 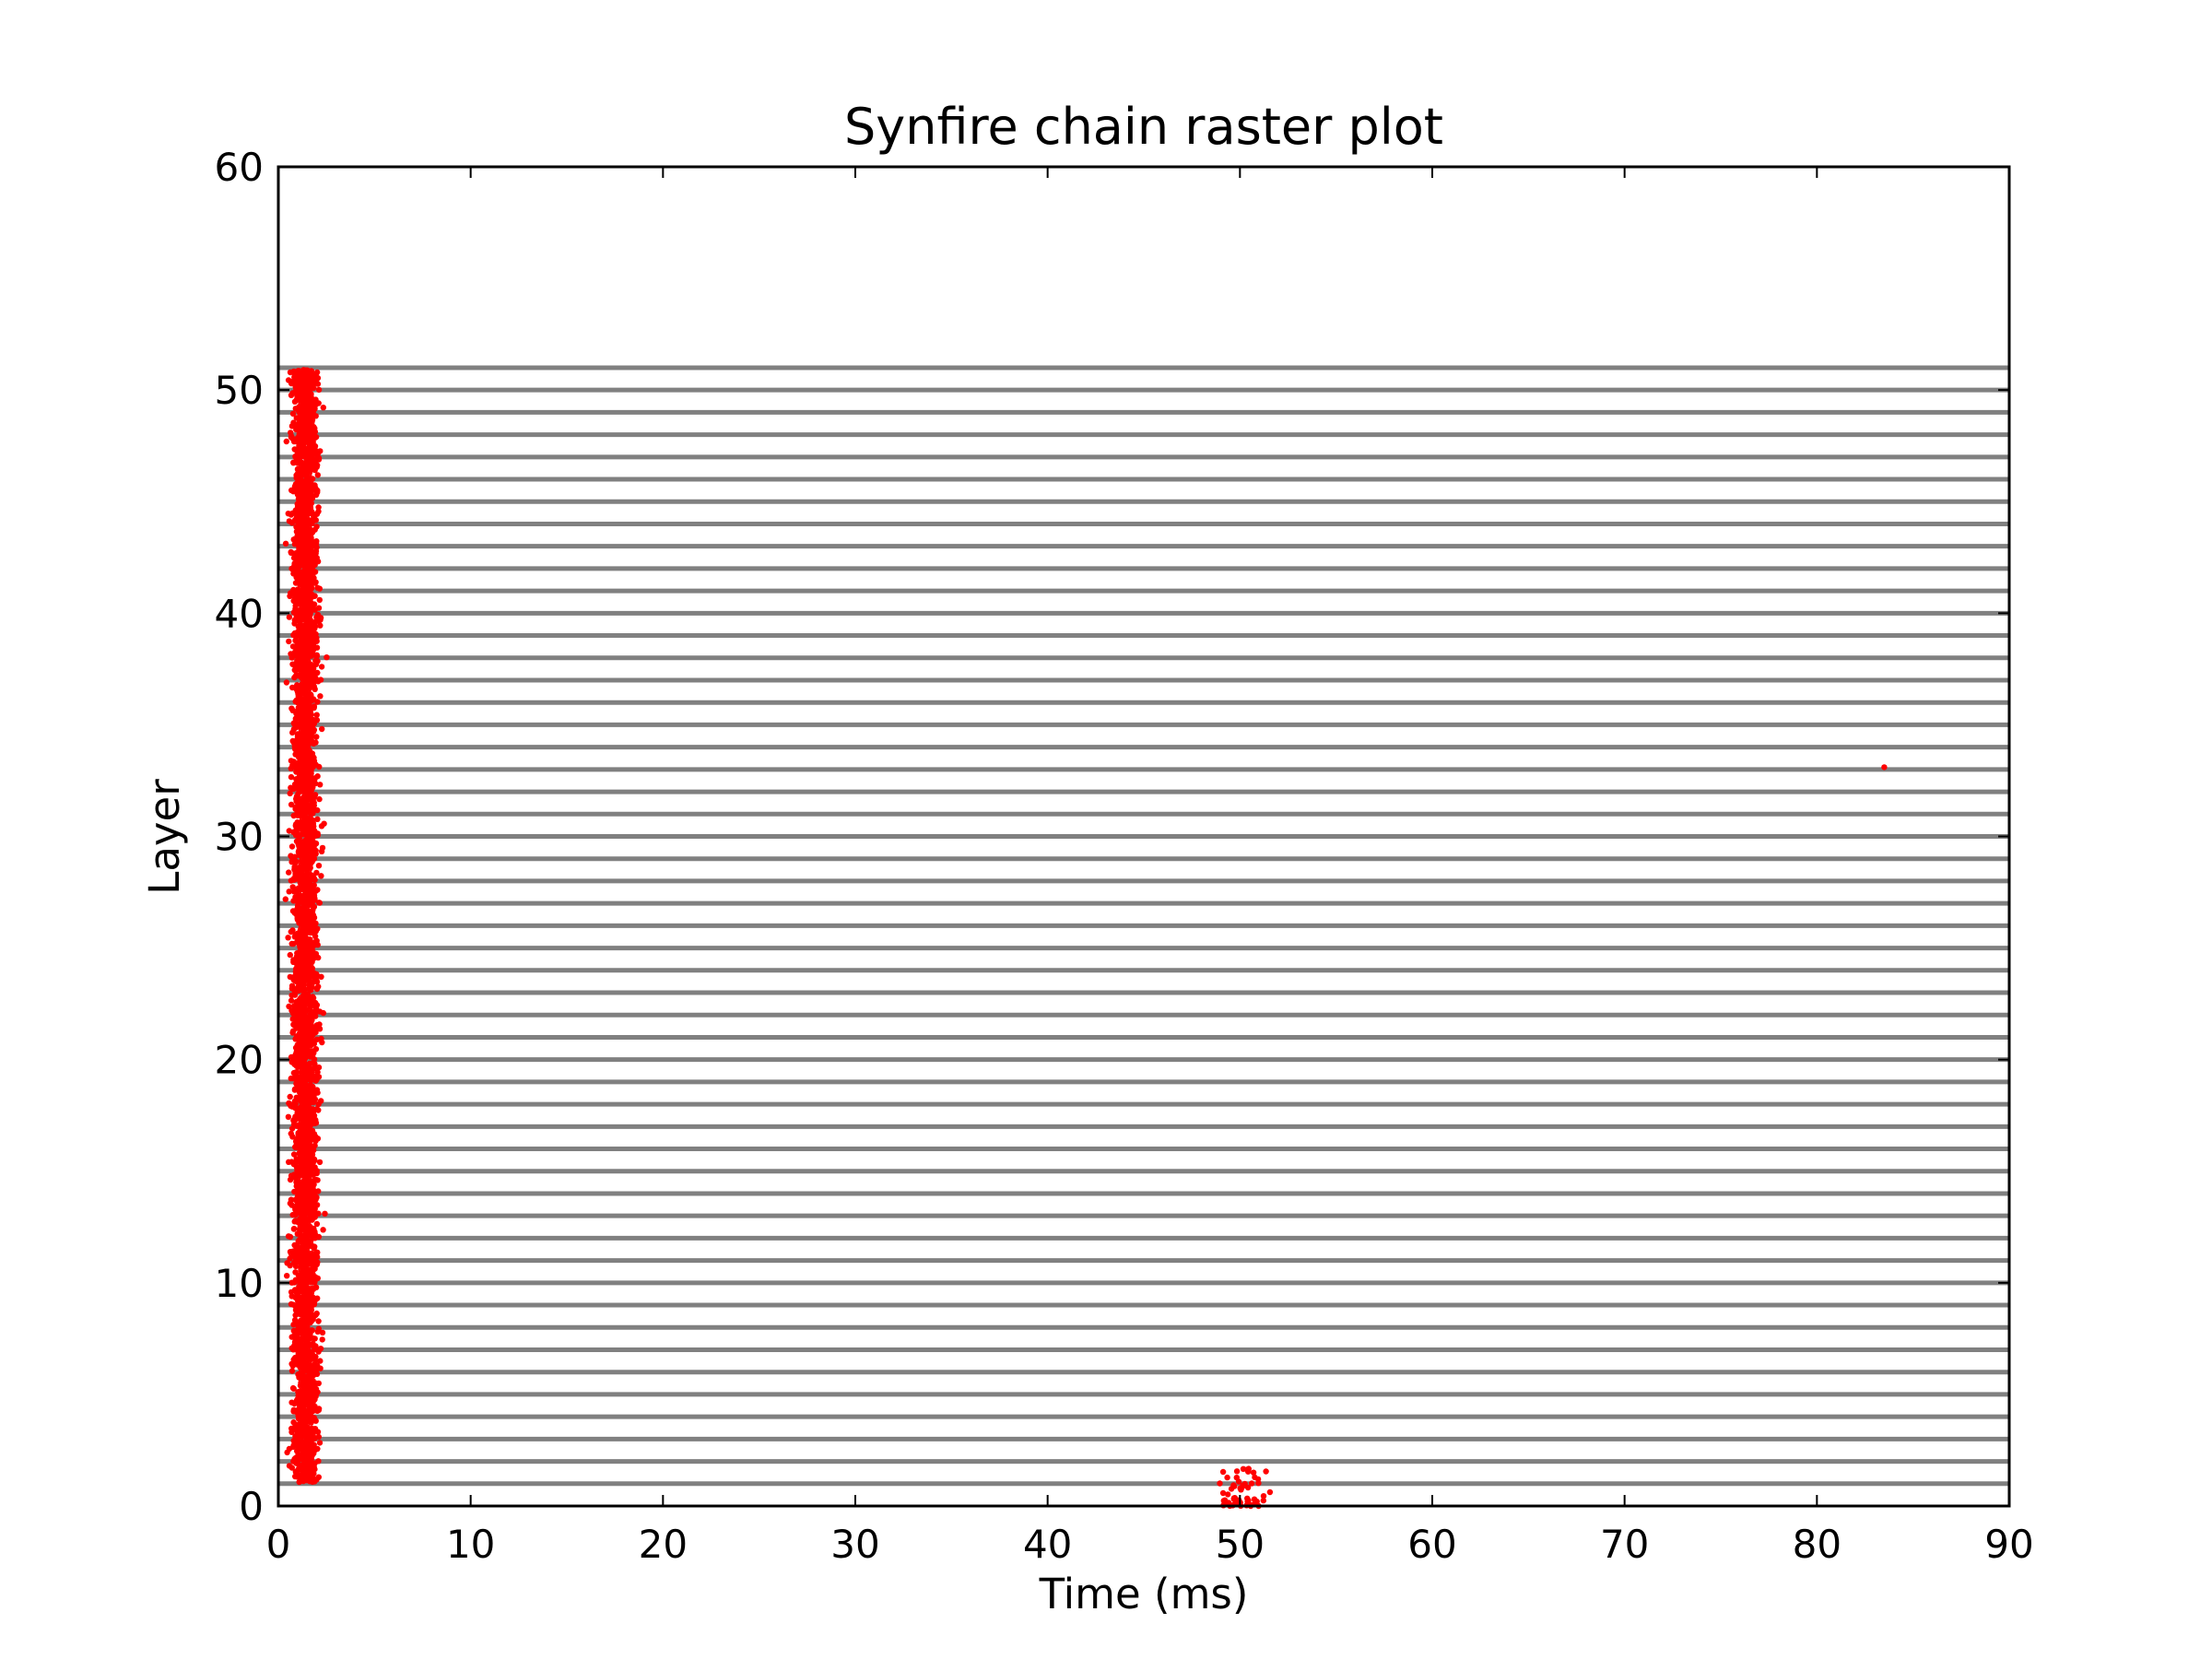 I want to click on x-tick-label: 10, so click(x=470, y=1544).